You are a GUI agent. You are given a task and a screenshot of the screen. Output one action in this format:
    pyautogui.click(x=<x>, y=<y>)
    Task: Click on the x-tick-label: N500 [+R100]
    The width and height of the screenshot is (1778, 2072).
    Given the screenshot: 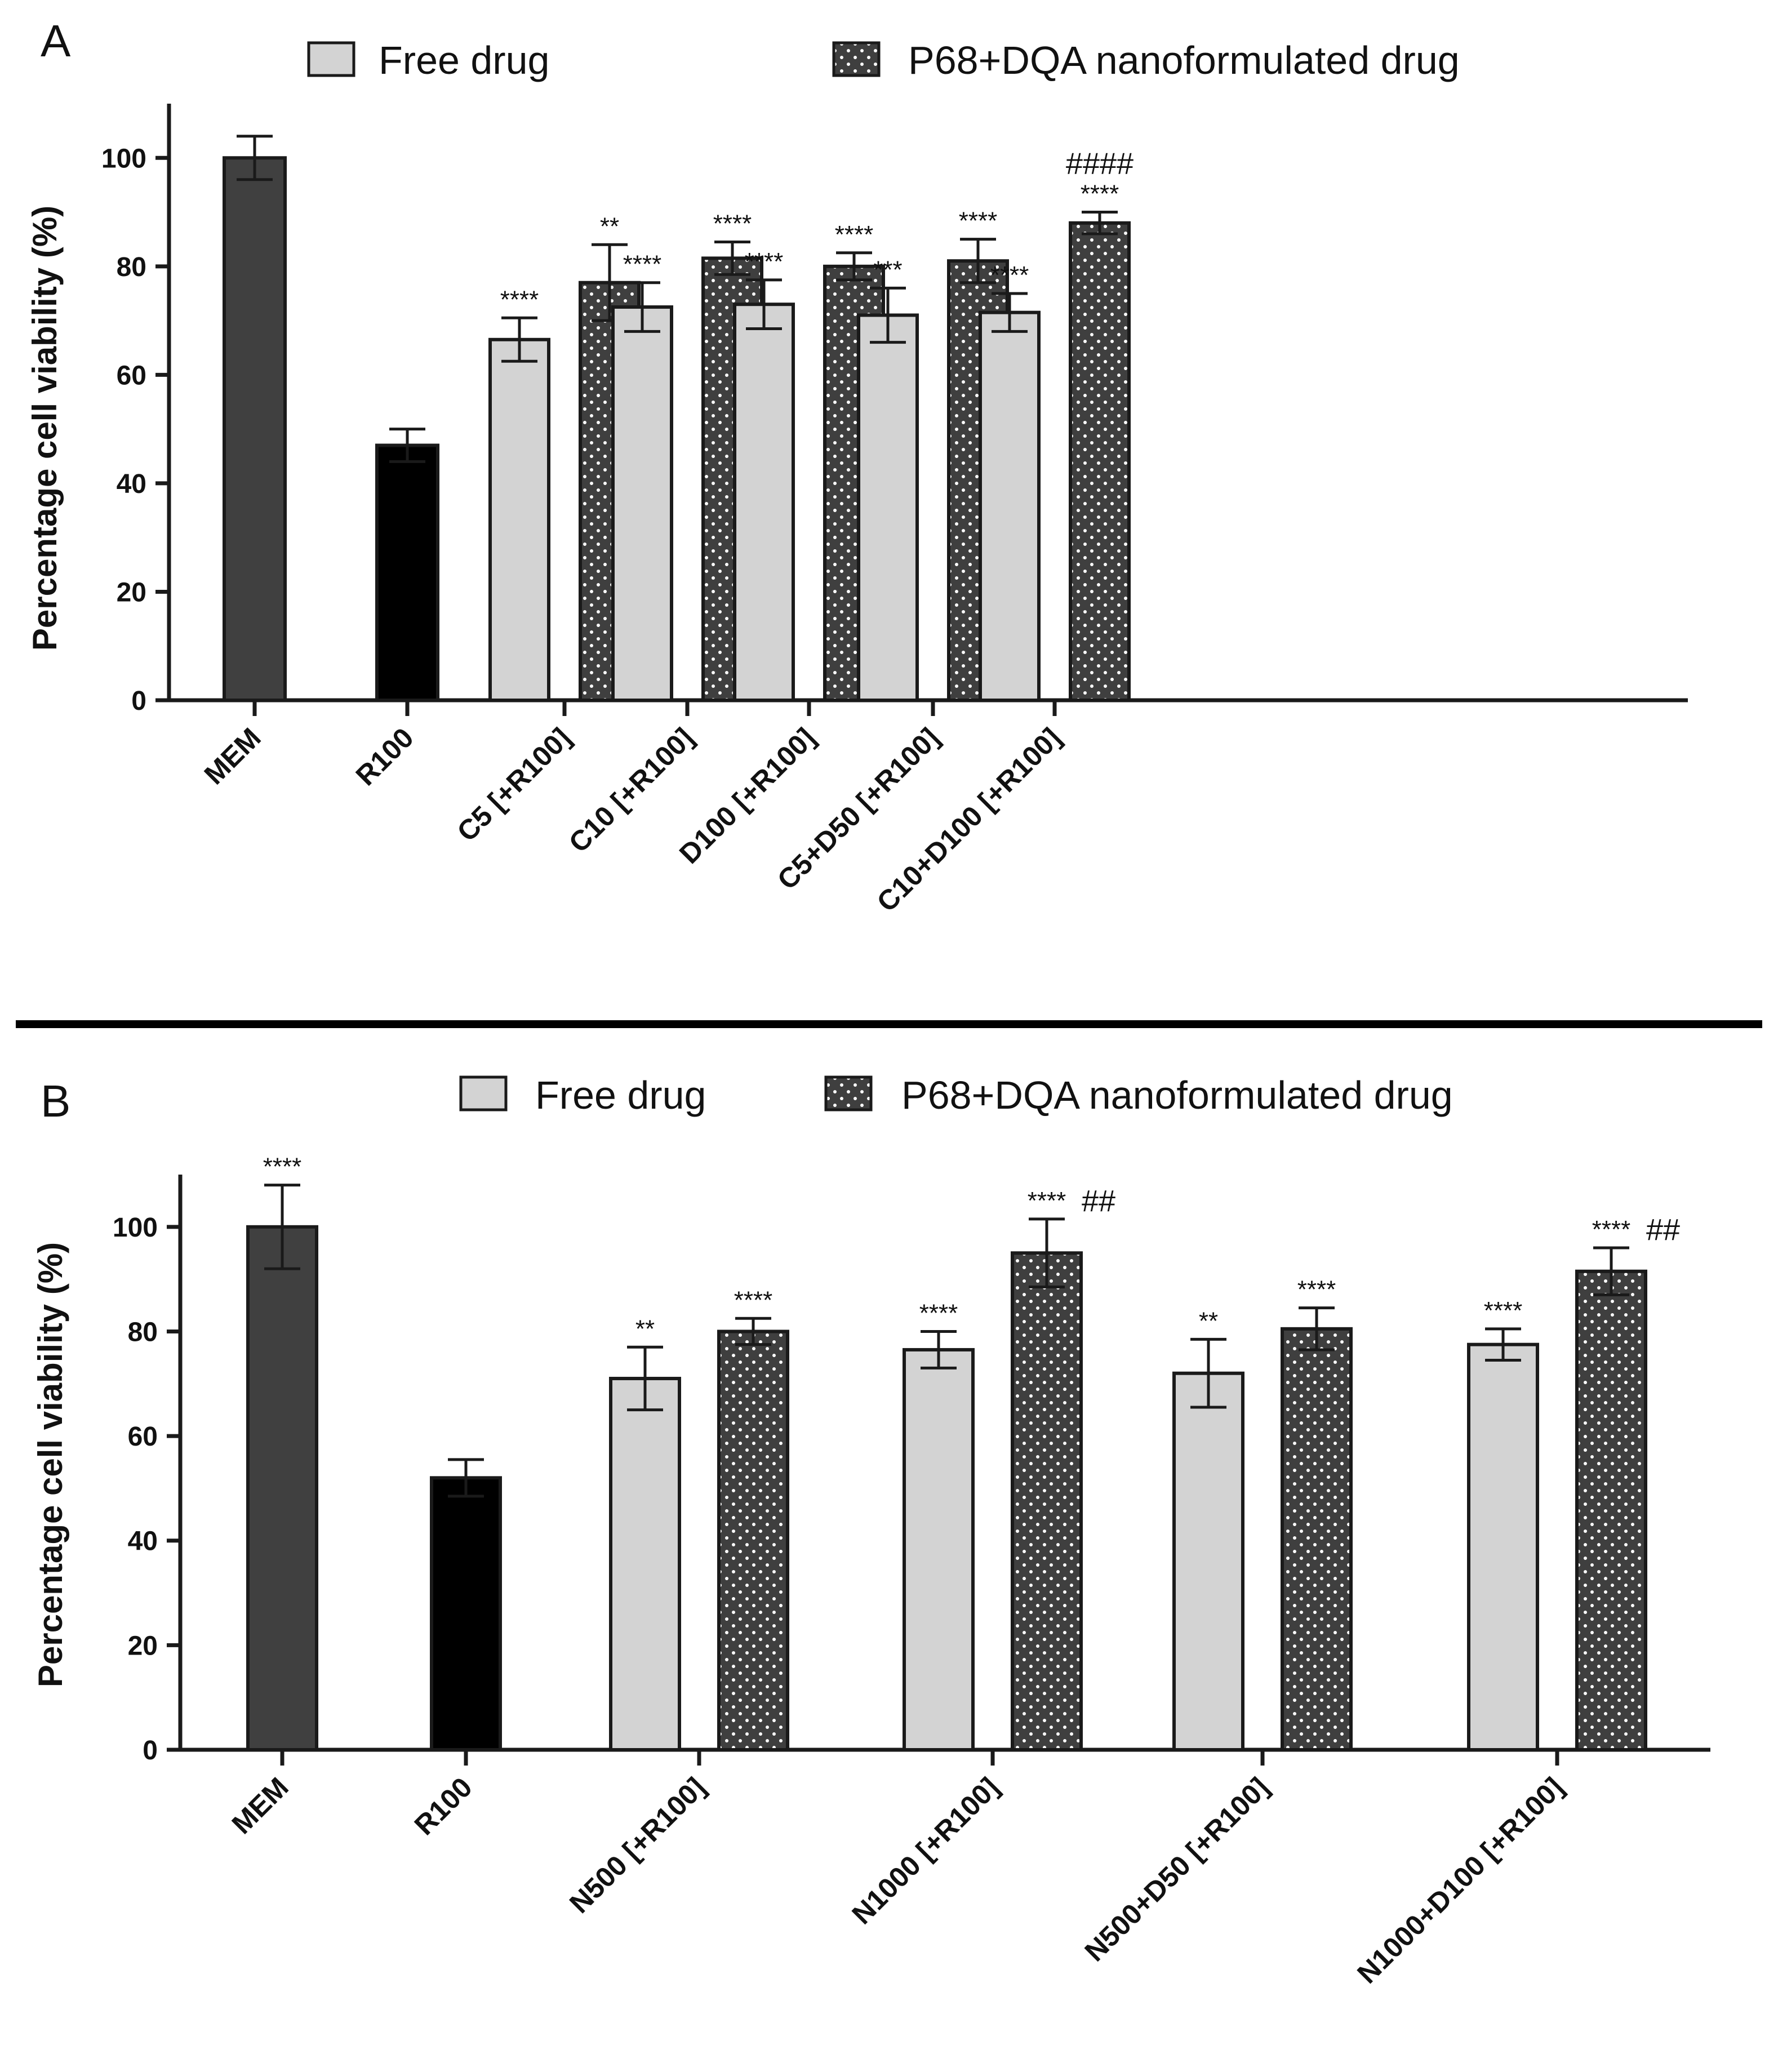 What is the action you would take?
    pyautogui.click(x=637, y=1845)
    